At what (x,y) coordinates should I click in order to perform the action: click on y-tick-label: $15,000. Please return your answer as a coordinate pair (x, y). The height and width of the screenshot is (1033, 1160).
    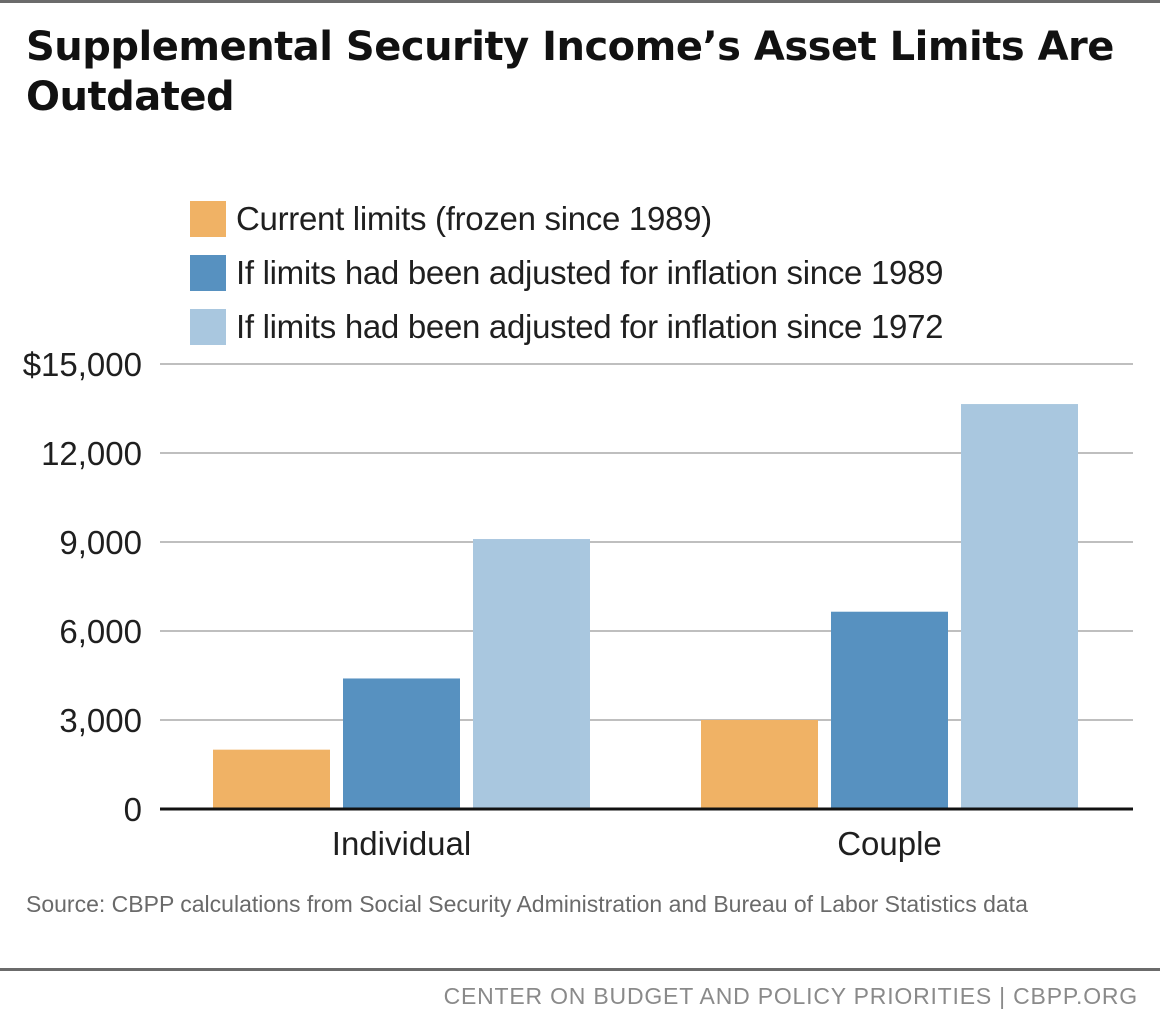
    Looking at the image, I should click on (82, 364).